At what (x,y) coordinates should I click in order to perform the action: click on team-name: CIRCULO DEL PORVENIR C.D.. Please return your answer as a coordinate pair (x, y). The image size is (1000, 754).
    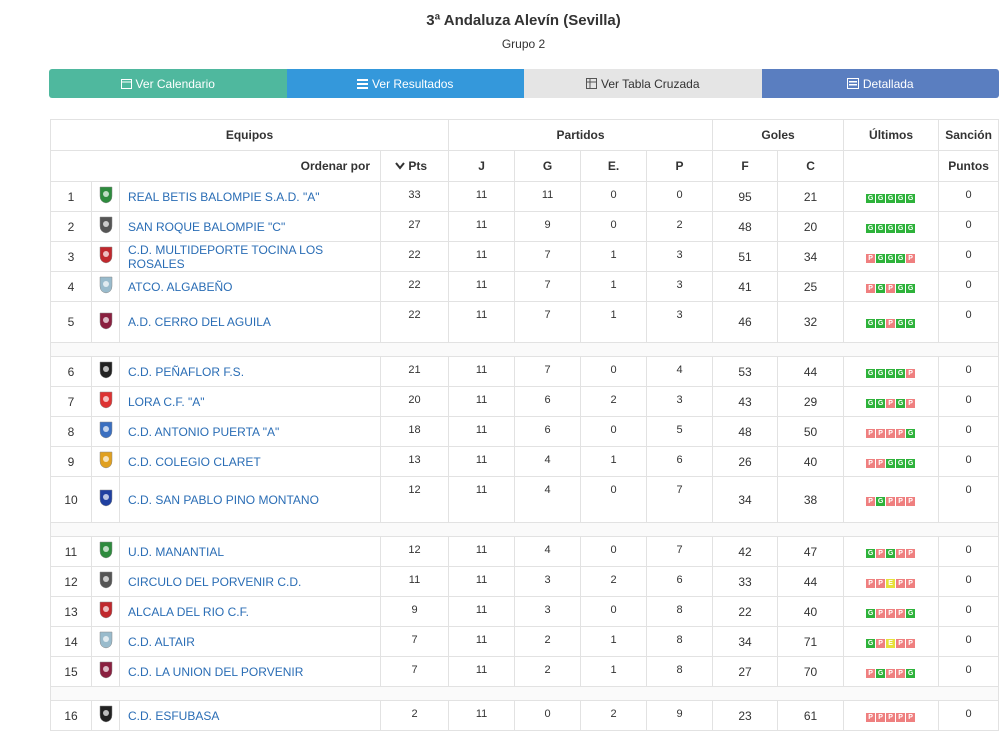
    Looking at the image, I should click on (250, 581).